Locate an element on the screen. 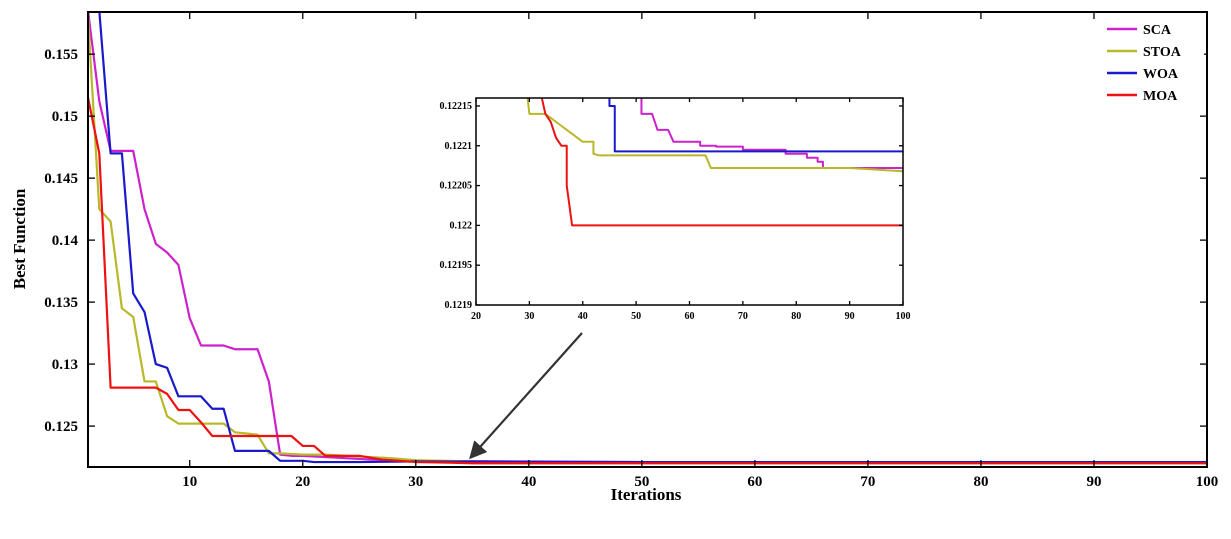  x-axis-title: Iterations is located at coordinates (646, 494).